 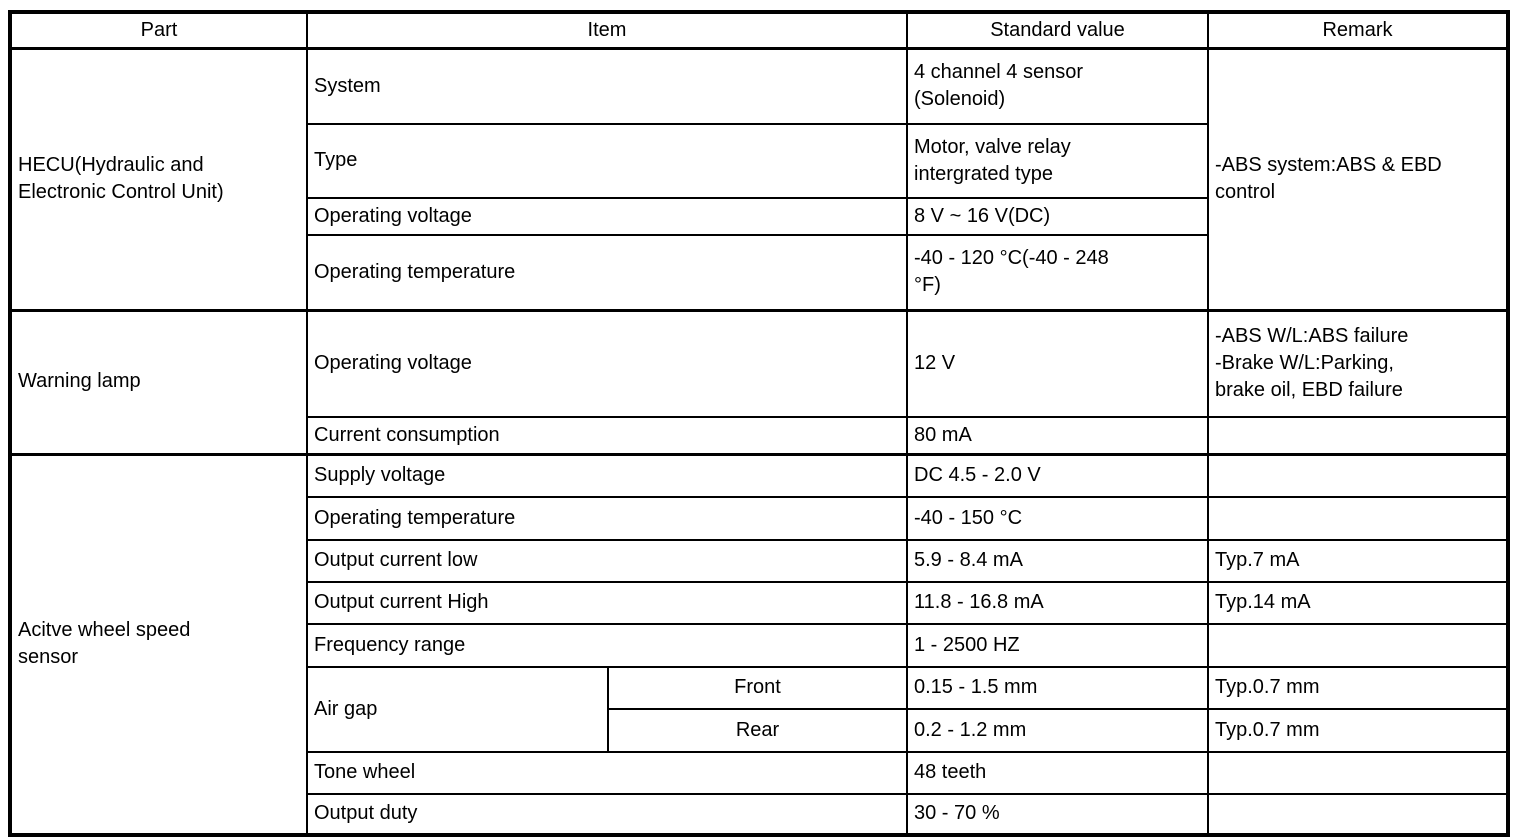 What do you see at coordinates (607, 30) in the screenshot?
I see `header-item: Item` at bounding box center [607, 30].